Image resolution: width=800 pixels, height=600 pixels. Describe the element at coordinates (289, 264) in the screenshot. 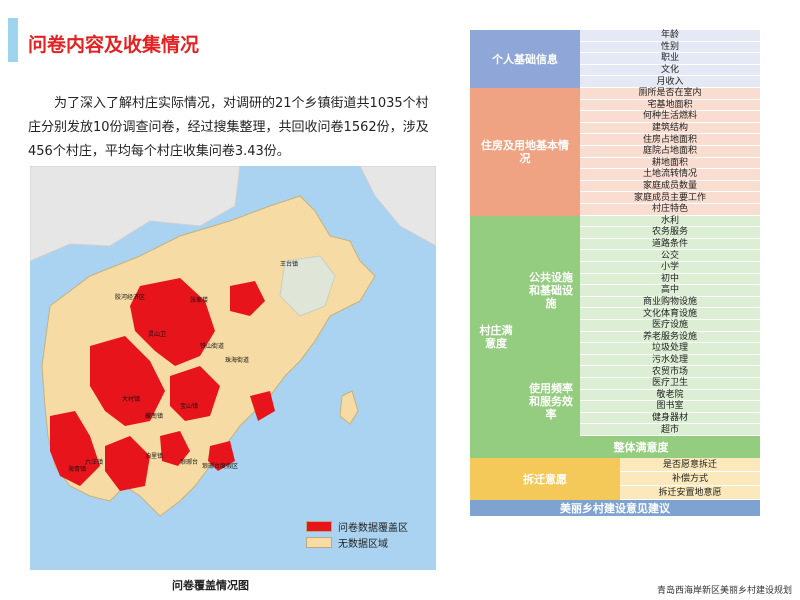

I see `town-label: 王台镇` at that location.